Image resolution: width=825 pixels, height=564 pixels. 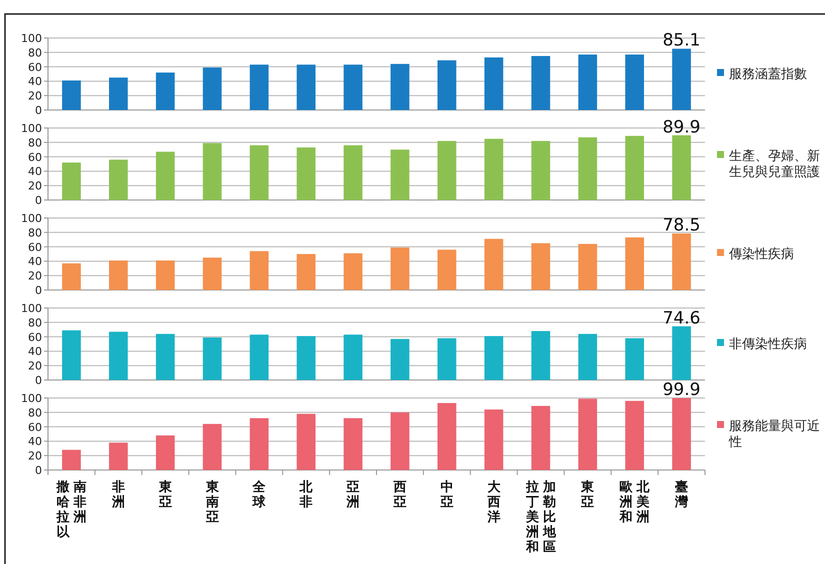 What do you see at coordinates (306, 495) in the screenshot?
I see `x-tick-label: 北非` at bounding box center [306, 495].